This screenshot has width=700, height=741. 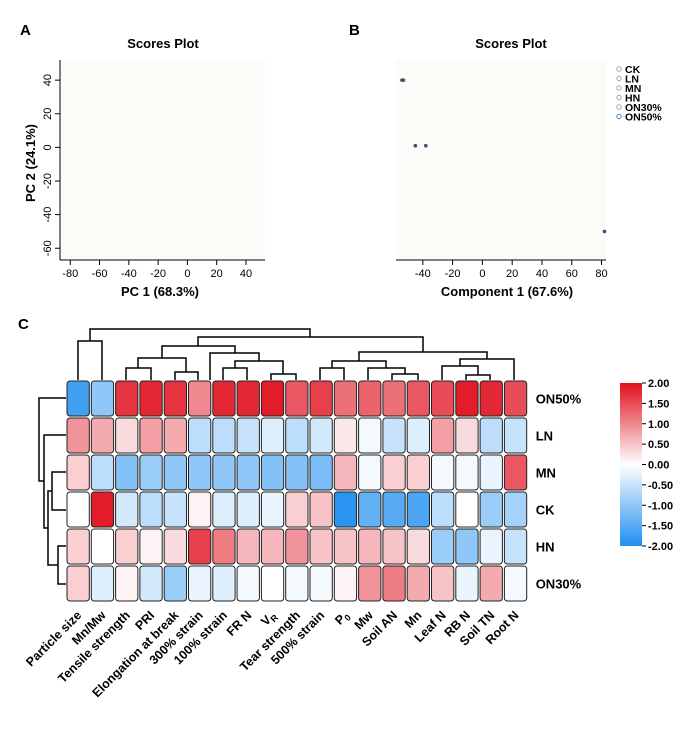 What do you see at coordinates (239, 623) in the screenshot?
I see `heatmap-column-label: FR N` at bounding box center [239, 623].